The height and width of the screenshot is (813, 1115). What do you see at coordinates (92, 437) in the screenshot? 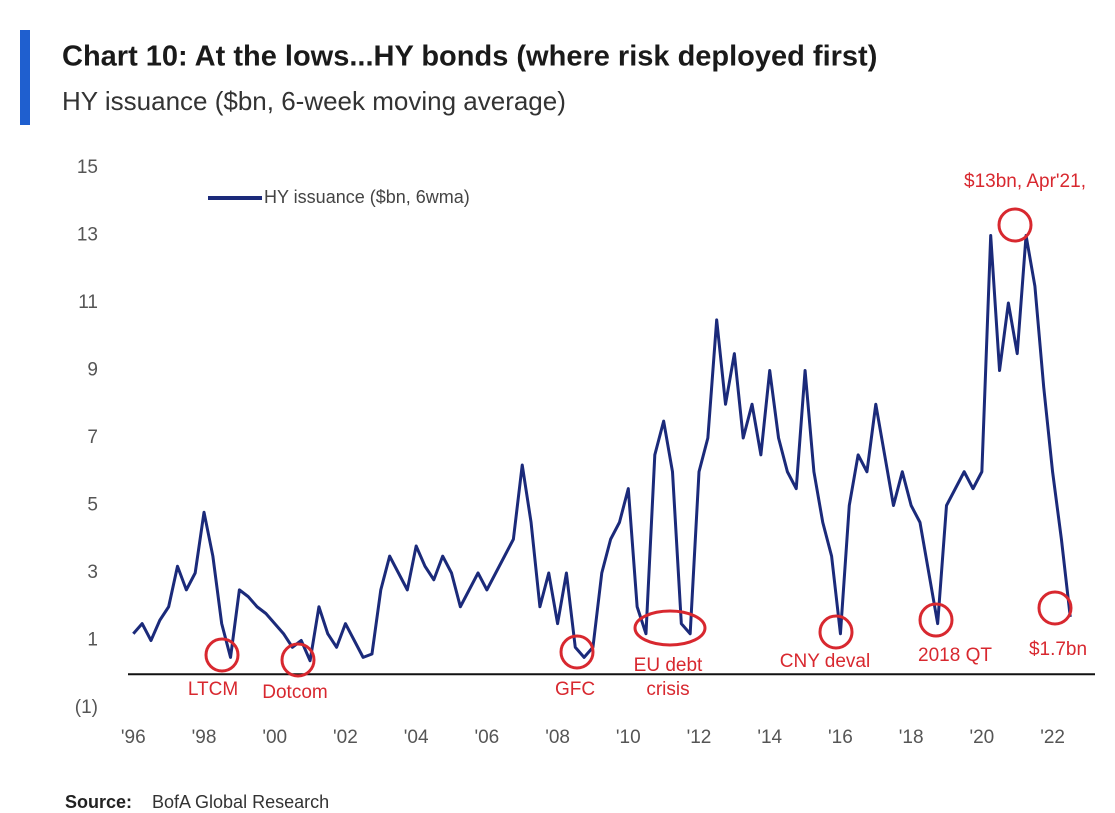
I see `y-tick-label: 7` at bounding box center [92, 437].